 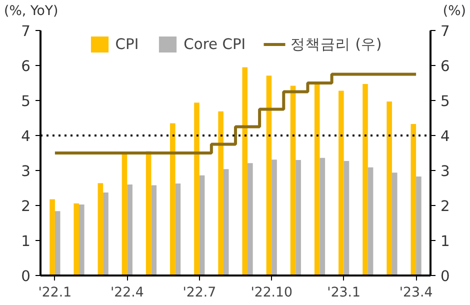 What do you see at coordinates (445, 136) in the screenshot?
I see `y2-tick-label: 4` at bounding box center [445, 136].